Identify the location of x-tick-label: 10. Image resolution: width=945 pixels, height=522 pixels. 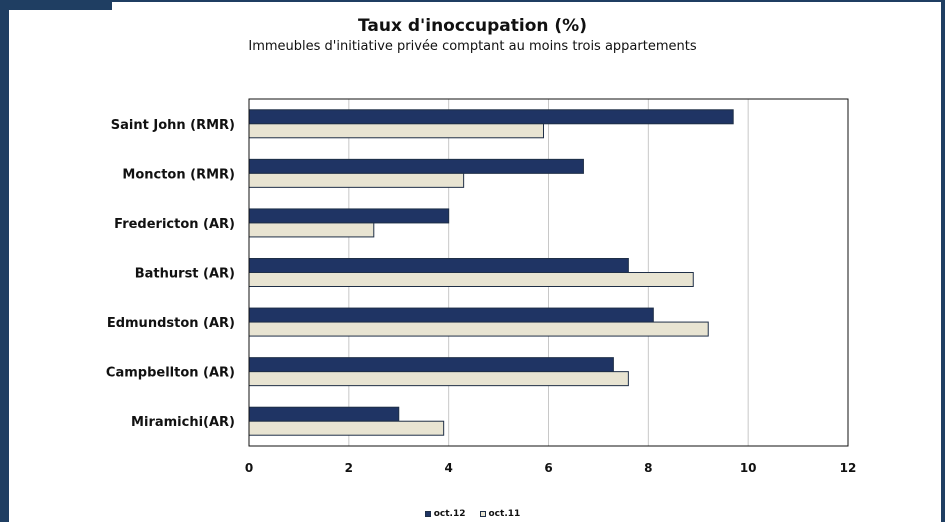
(748, 468).